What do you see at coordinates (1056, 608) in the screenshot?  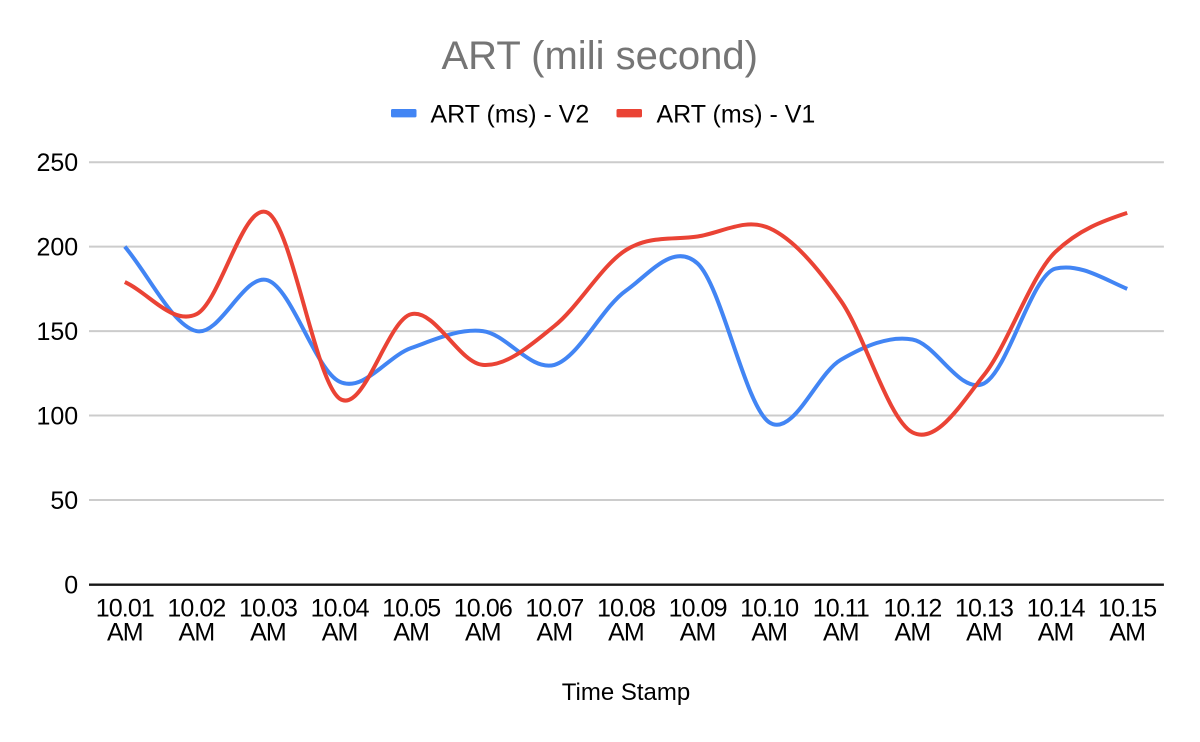 I see `svg-text: 10.14` at bounding box center [1056, 608].